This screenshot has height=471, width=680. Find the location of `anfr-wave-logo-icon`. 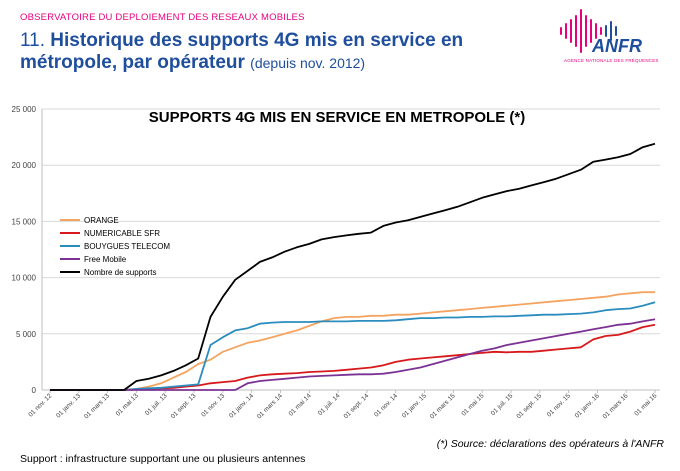

anfr-wave-logo-icon is located at coordinates (588, 31).